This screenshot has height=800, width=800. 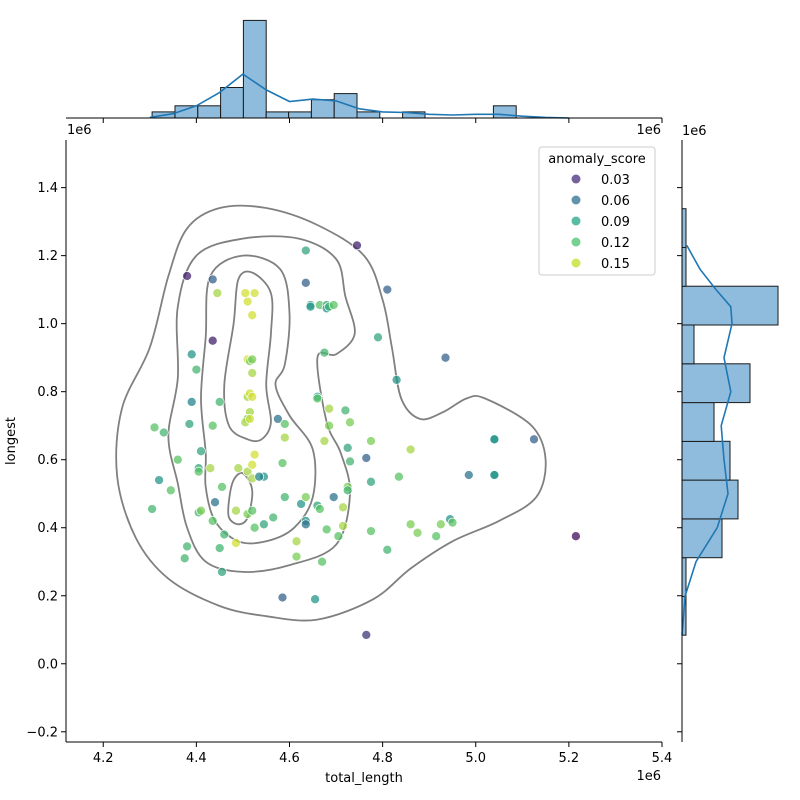 What do you see at coordinates (615, 201) in the screenshot?
I see `legend-label: 0.06` at bounding box center [615, 201].